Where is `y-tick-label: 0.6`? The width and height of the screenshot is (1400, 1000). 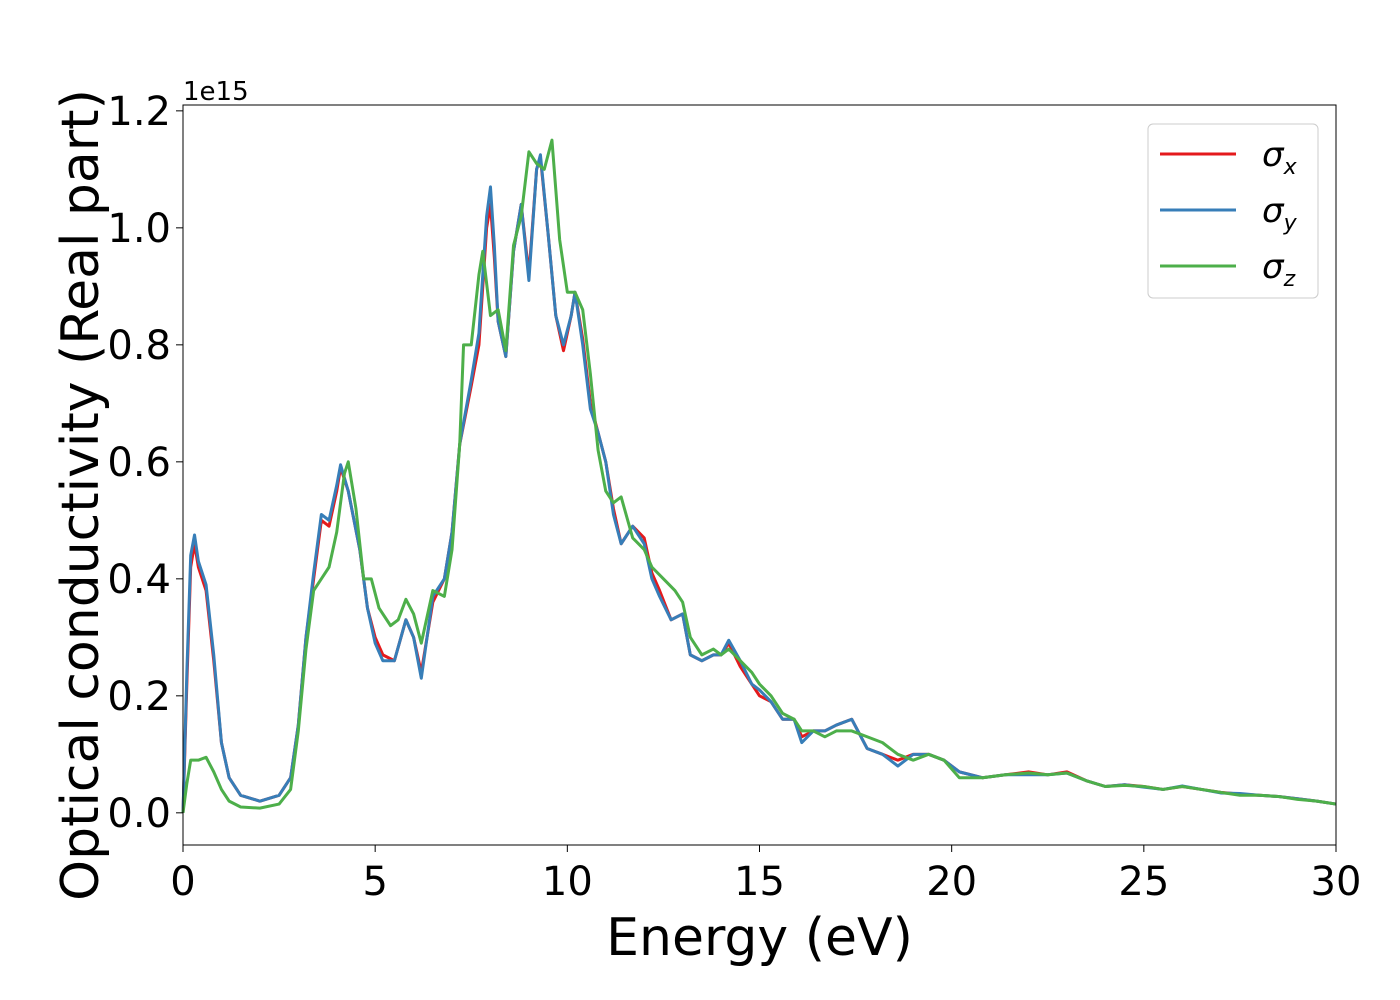
y-tick-label: 0.6 is located at coordinates (139, 463).